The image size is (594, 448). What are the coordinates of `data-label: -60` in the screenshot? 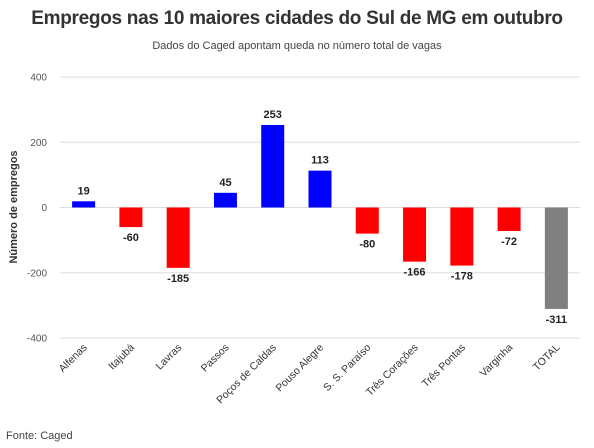 It's located at (131, 238).